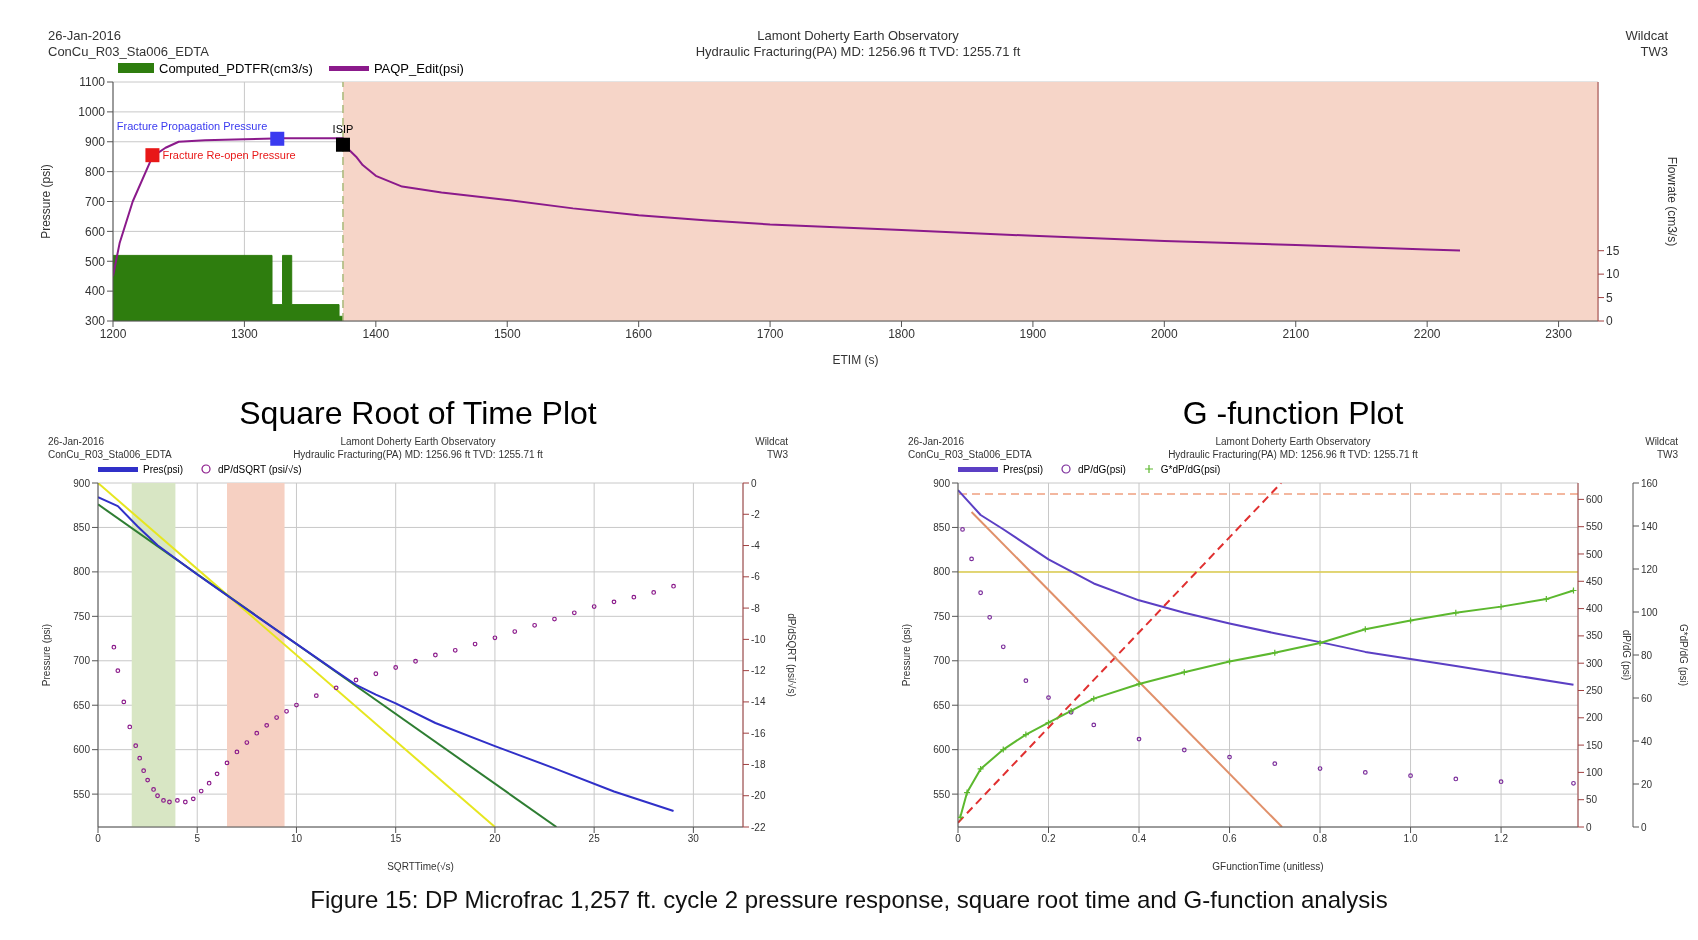  I want to click on y2-axis-title: dP/dSQRT (psi/√s), so click(792, 655).